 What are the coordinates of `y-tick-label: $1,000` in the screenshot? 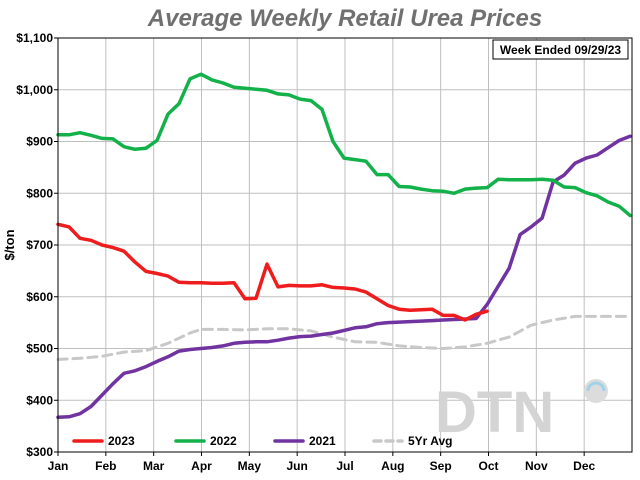 It's located at (34, 90).